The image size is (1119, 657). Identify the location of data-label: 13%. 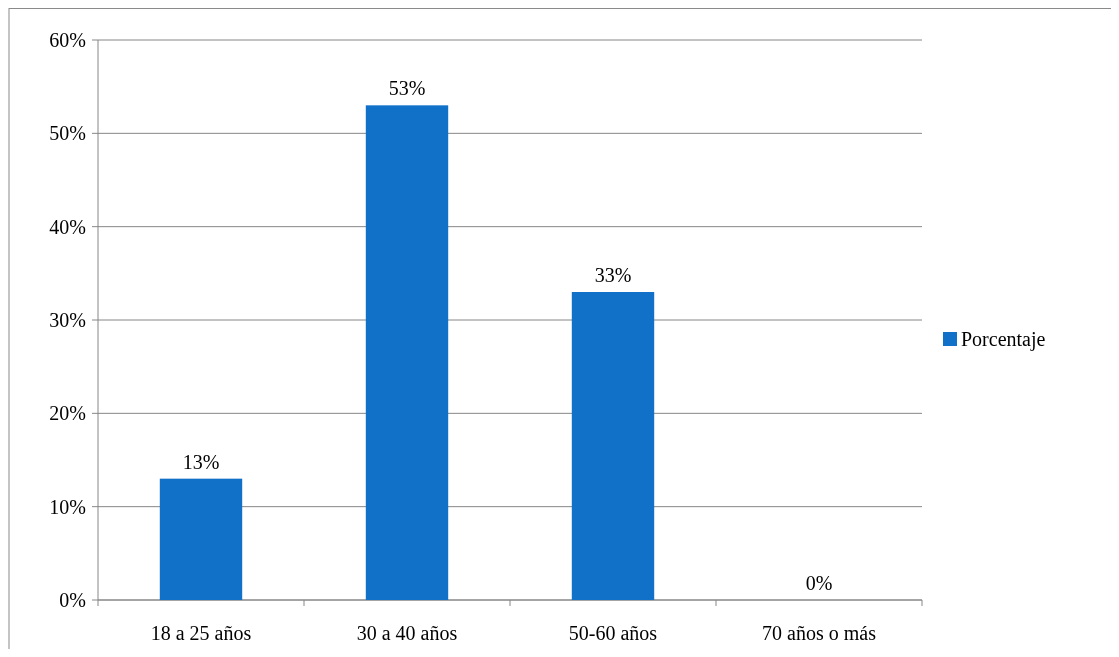
(201, 461).